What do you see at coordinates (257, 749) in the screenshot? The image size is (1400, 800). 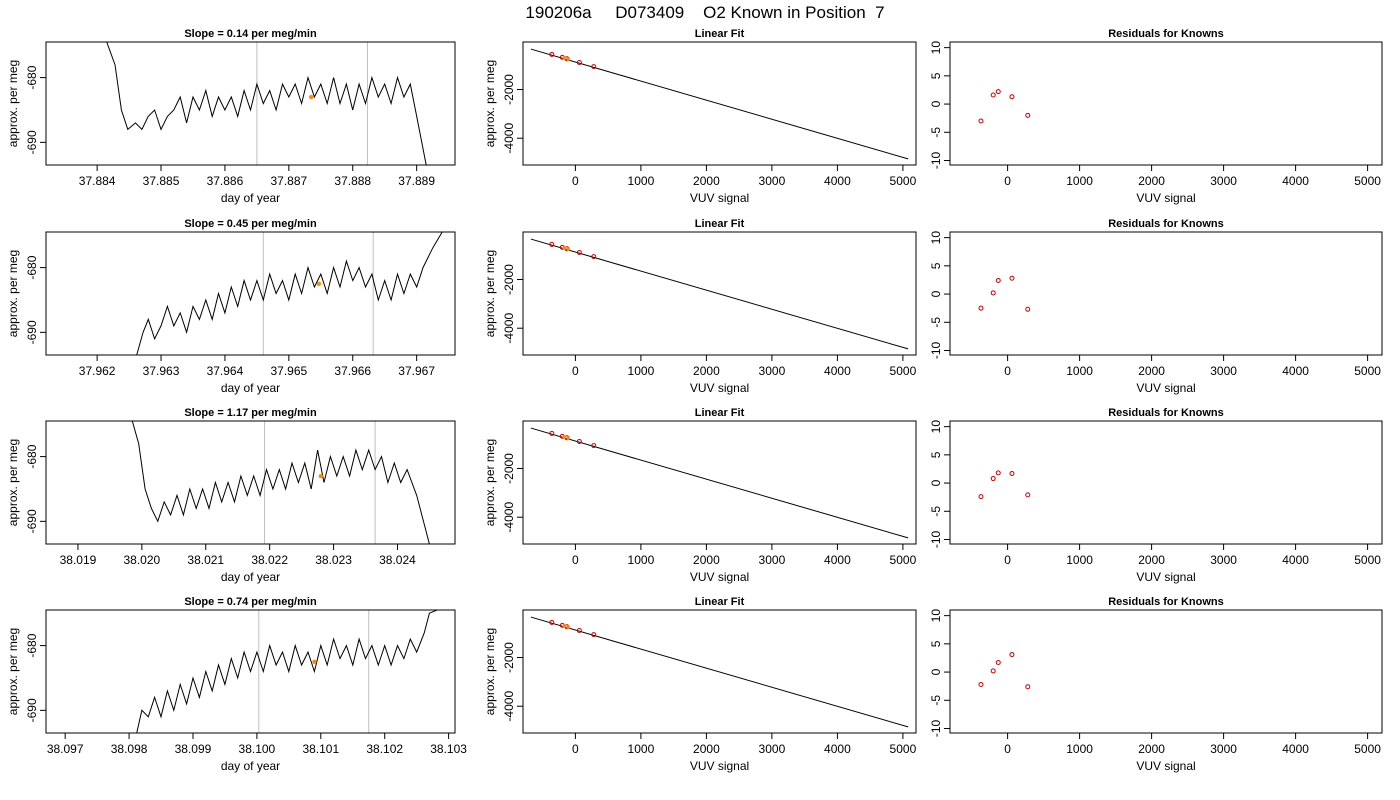 I see `x-tick-label: 38.100` at bounding box center [257, 749].